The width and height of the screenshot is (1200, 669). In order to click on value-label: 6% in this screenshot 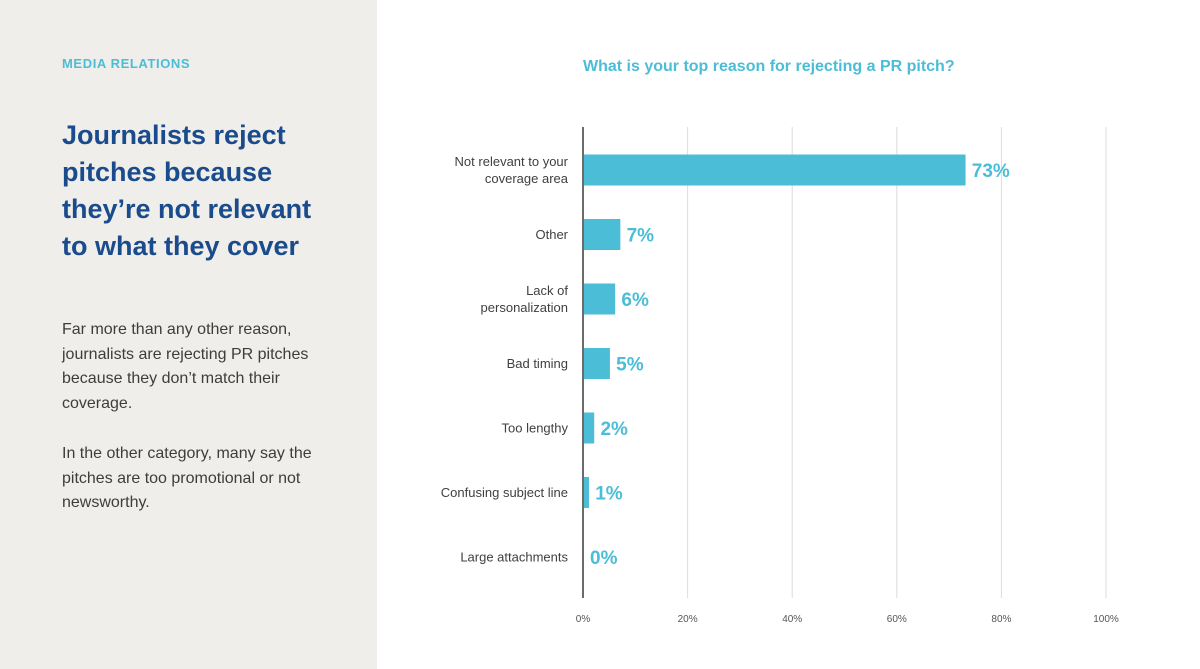, I will do `click(635, 300)`.